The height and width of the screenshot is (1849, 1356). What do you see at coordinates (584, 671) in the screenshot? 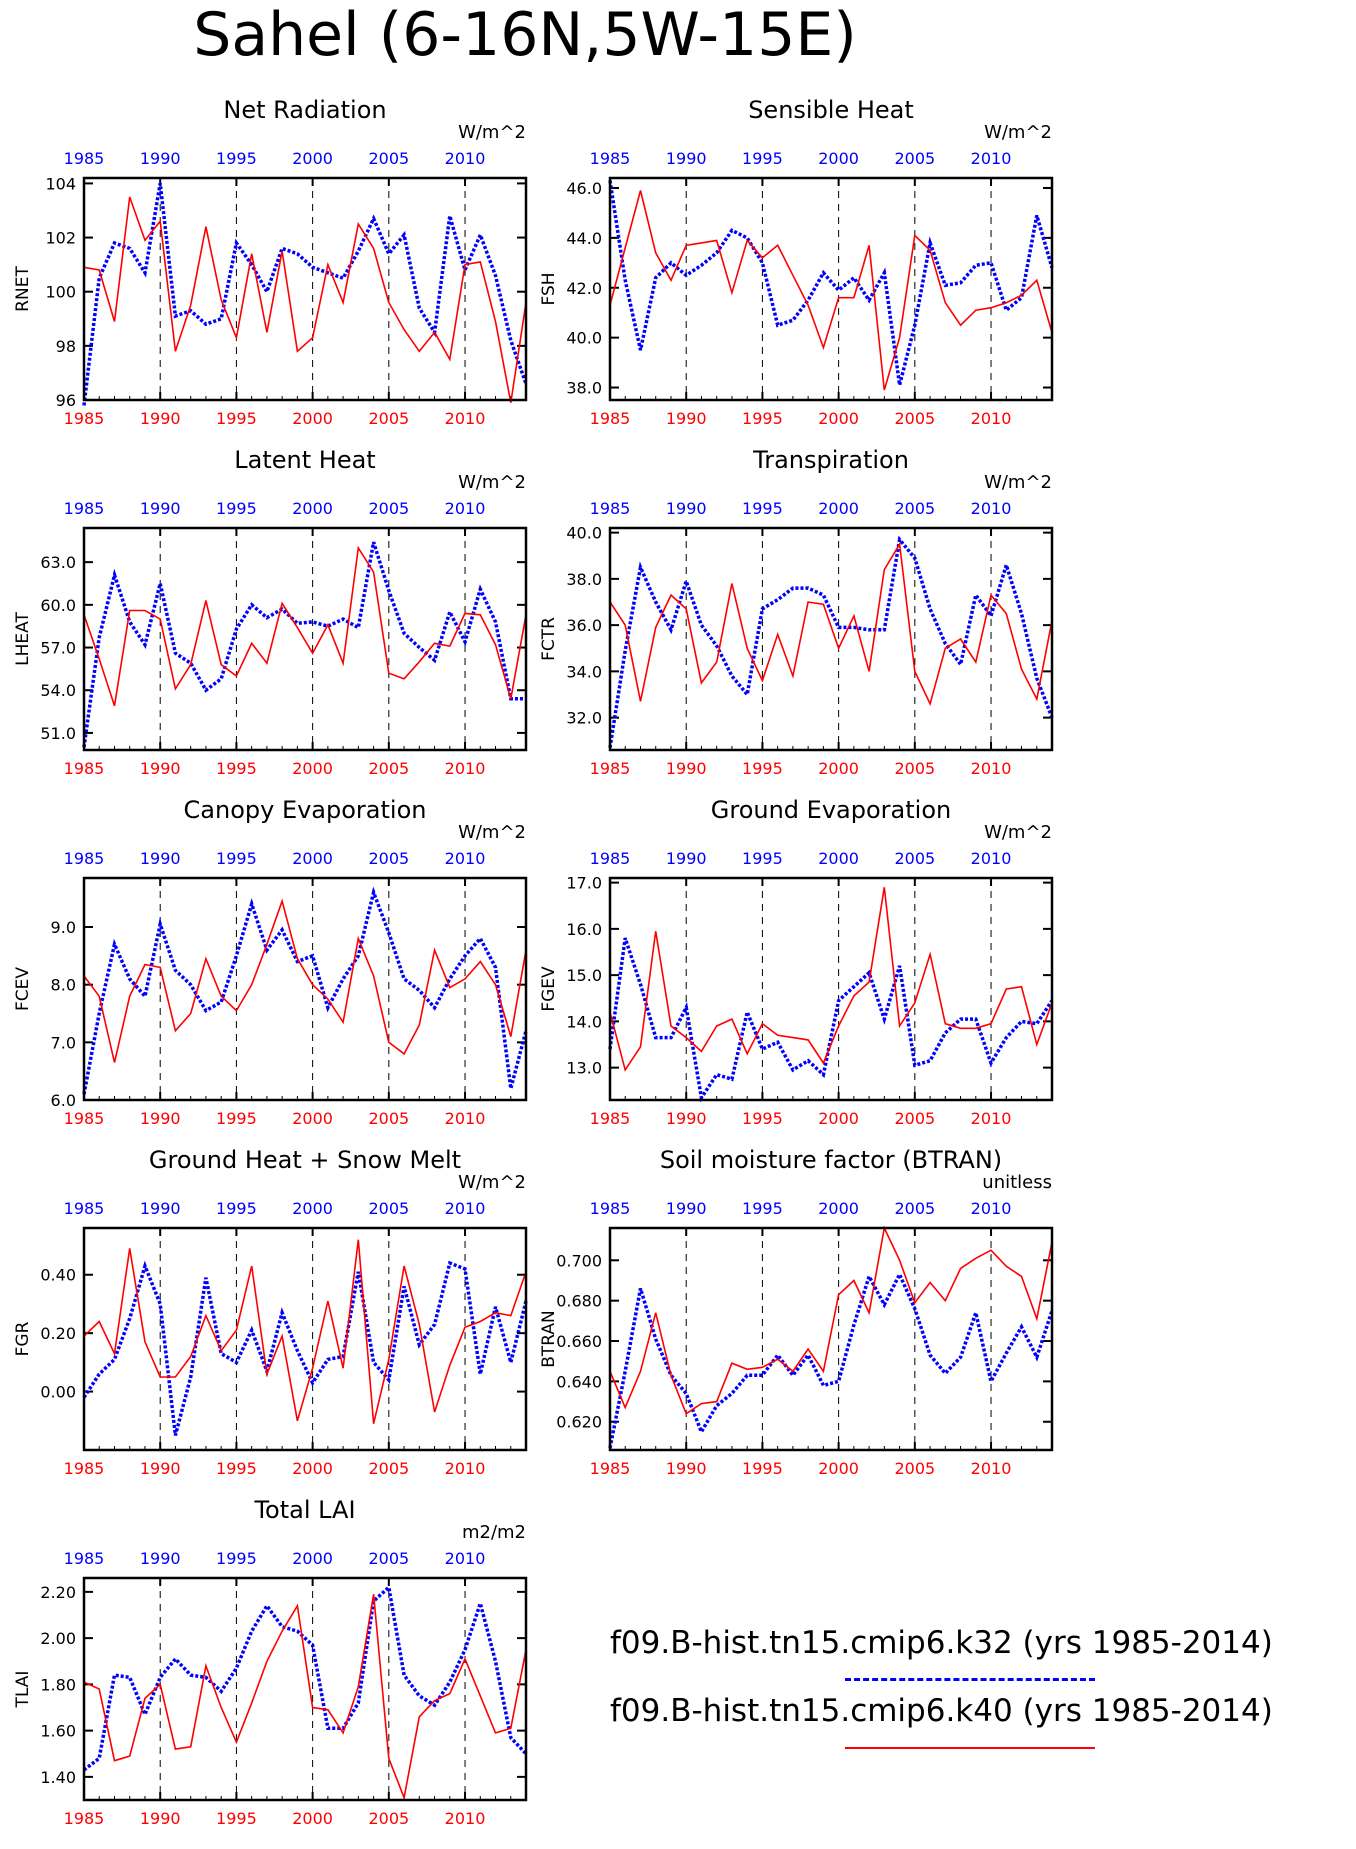
I see `y-tick-label: 34.0` at bounding box center [584, 671].